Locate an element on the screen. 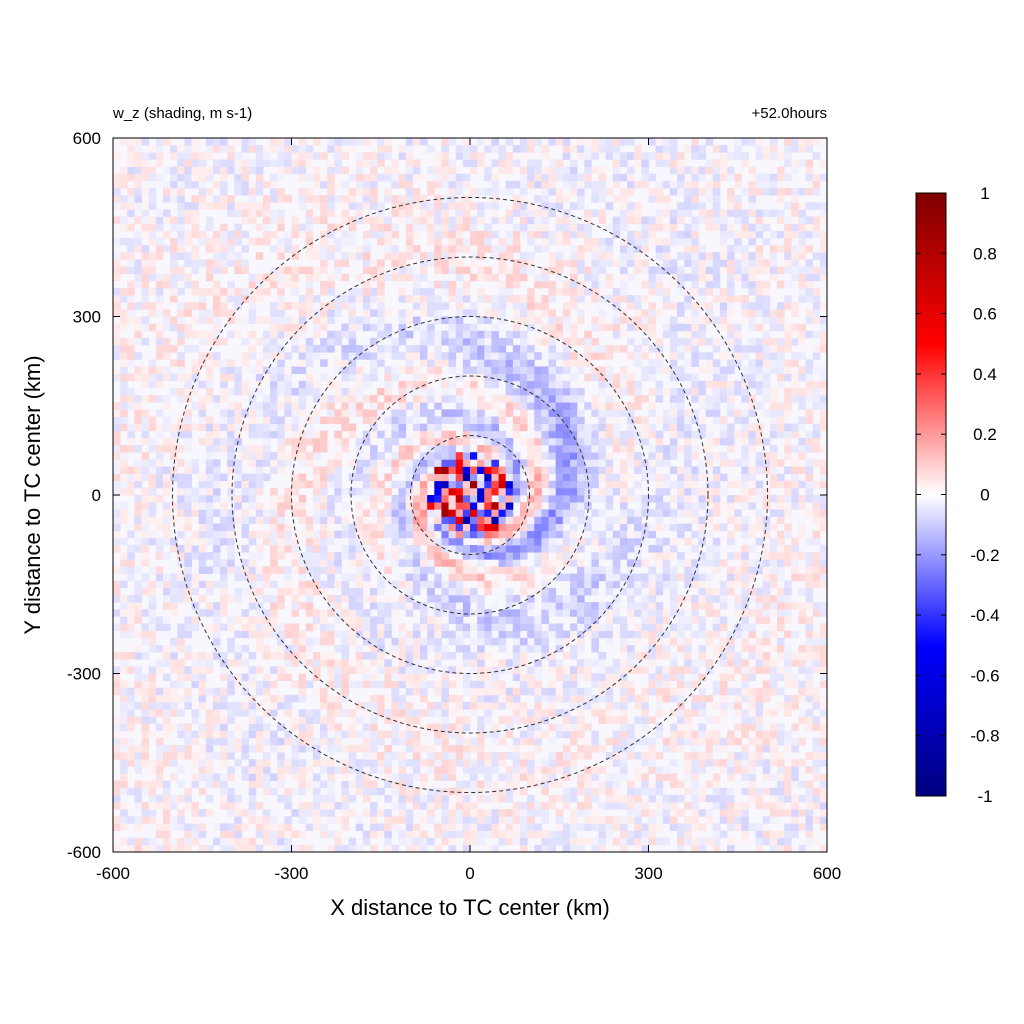  colorbar-tick-label: -0.8 is located at coordinates (984, 736).